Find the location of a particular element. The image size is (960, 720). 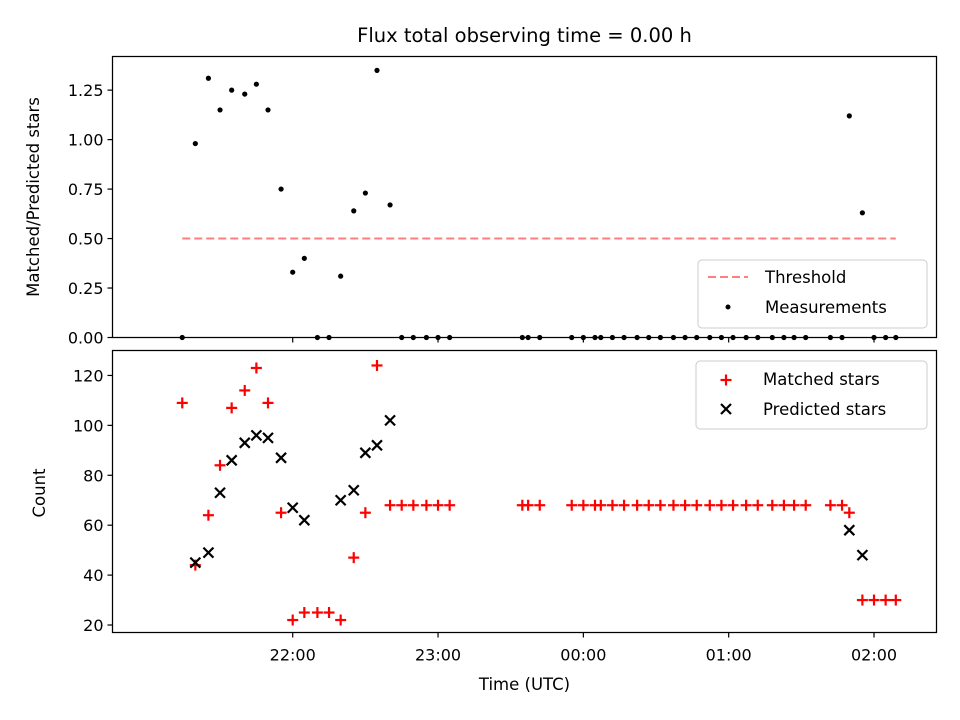

threshold-legend-label: Threshold is located at coordinates (805, 277).